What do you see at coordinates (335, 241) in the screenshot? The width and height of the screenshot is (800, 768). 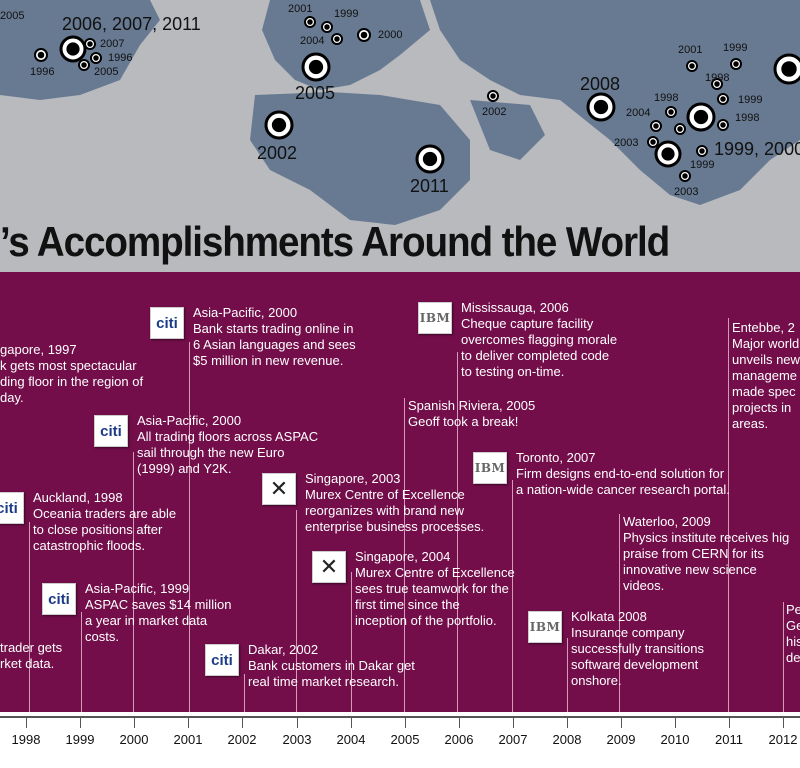 I see `page-headline: ’s Accomplishments Around the World` at bounding box center [335, 241].